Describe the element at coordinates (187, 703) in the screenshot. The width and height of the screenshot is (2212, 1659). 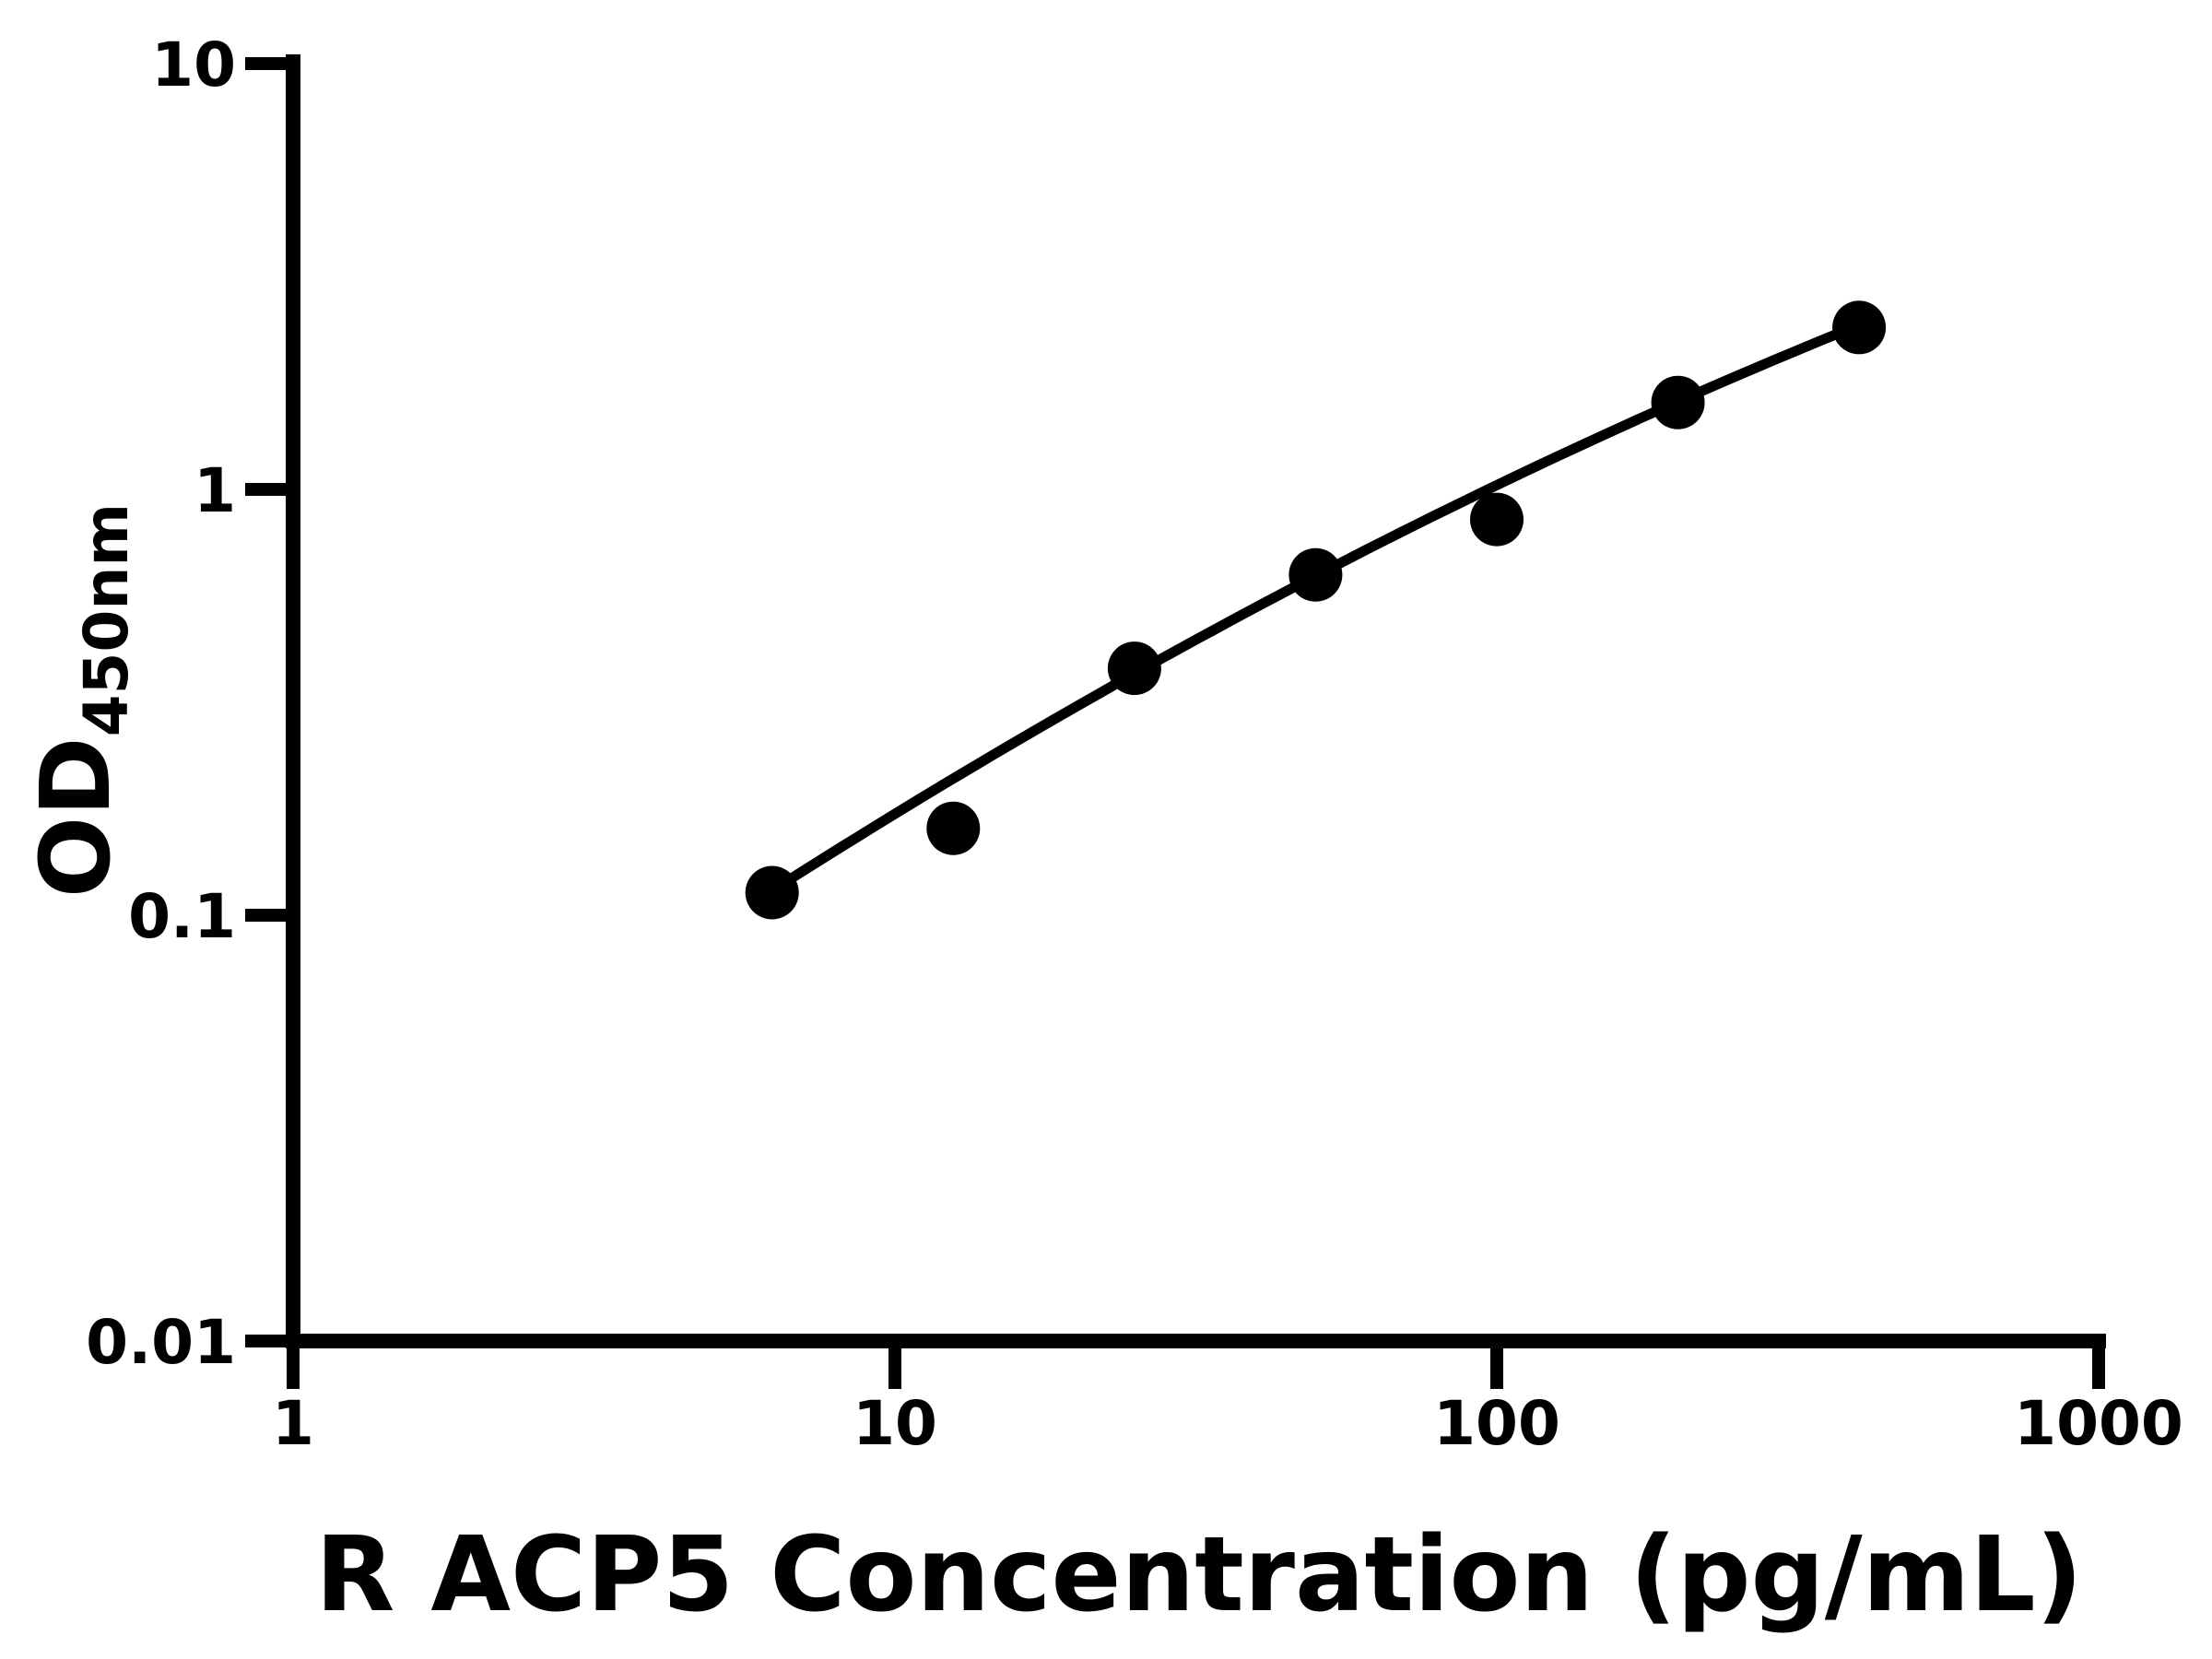
I see `y-axis-ticks: 10 1 0.1 0.01` at that location.